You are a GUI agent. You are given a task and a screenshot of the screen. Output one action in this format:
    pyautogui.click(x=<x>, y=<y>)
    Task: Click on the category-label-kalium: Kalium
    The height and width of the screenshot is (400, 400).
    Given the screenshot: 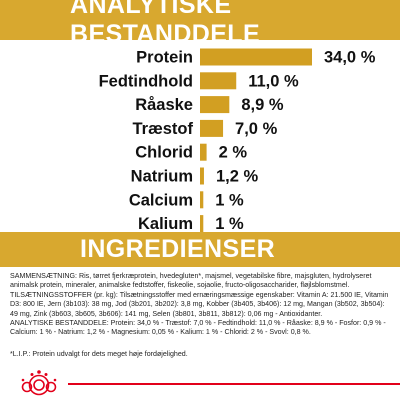 What is the action you would take?
    pyautogui.click(x=165, y=223)
    